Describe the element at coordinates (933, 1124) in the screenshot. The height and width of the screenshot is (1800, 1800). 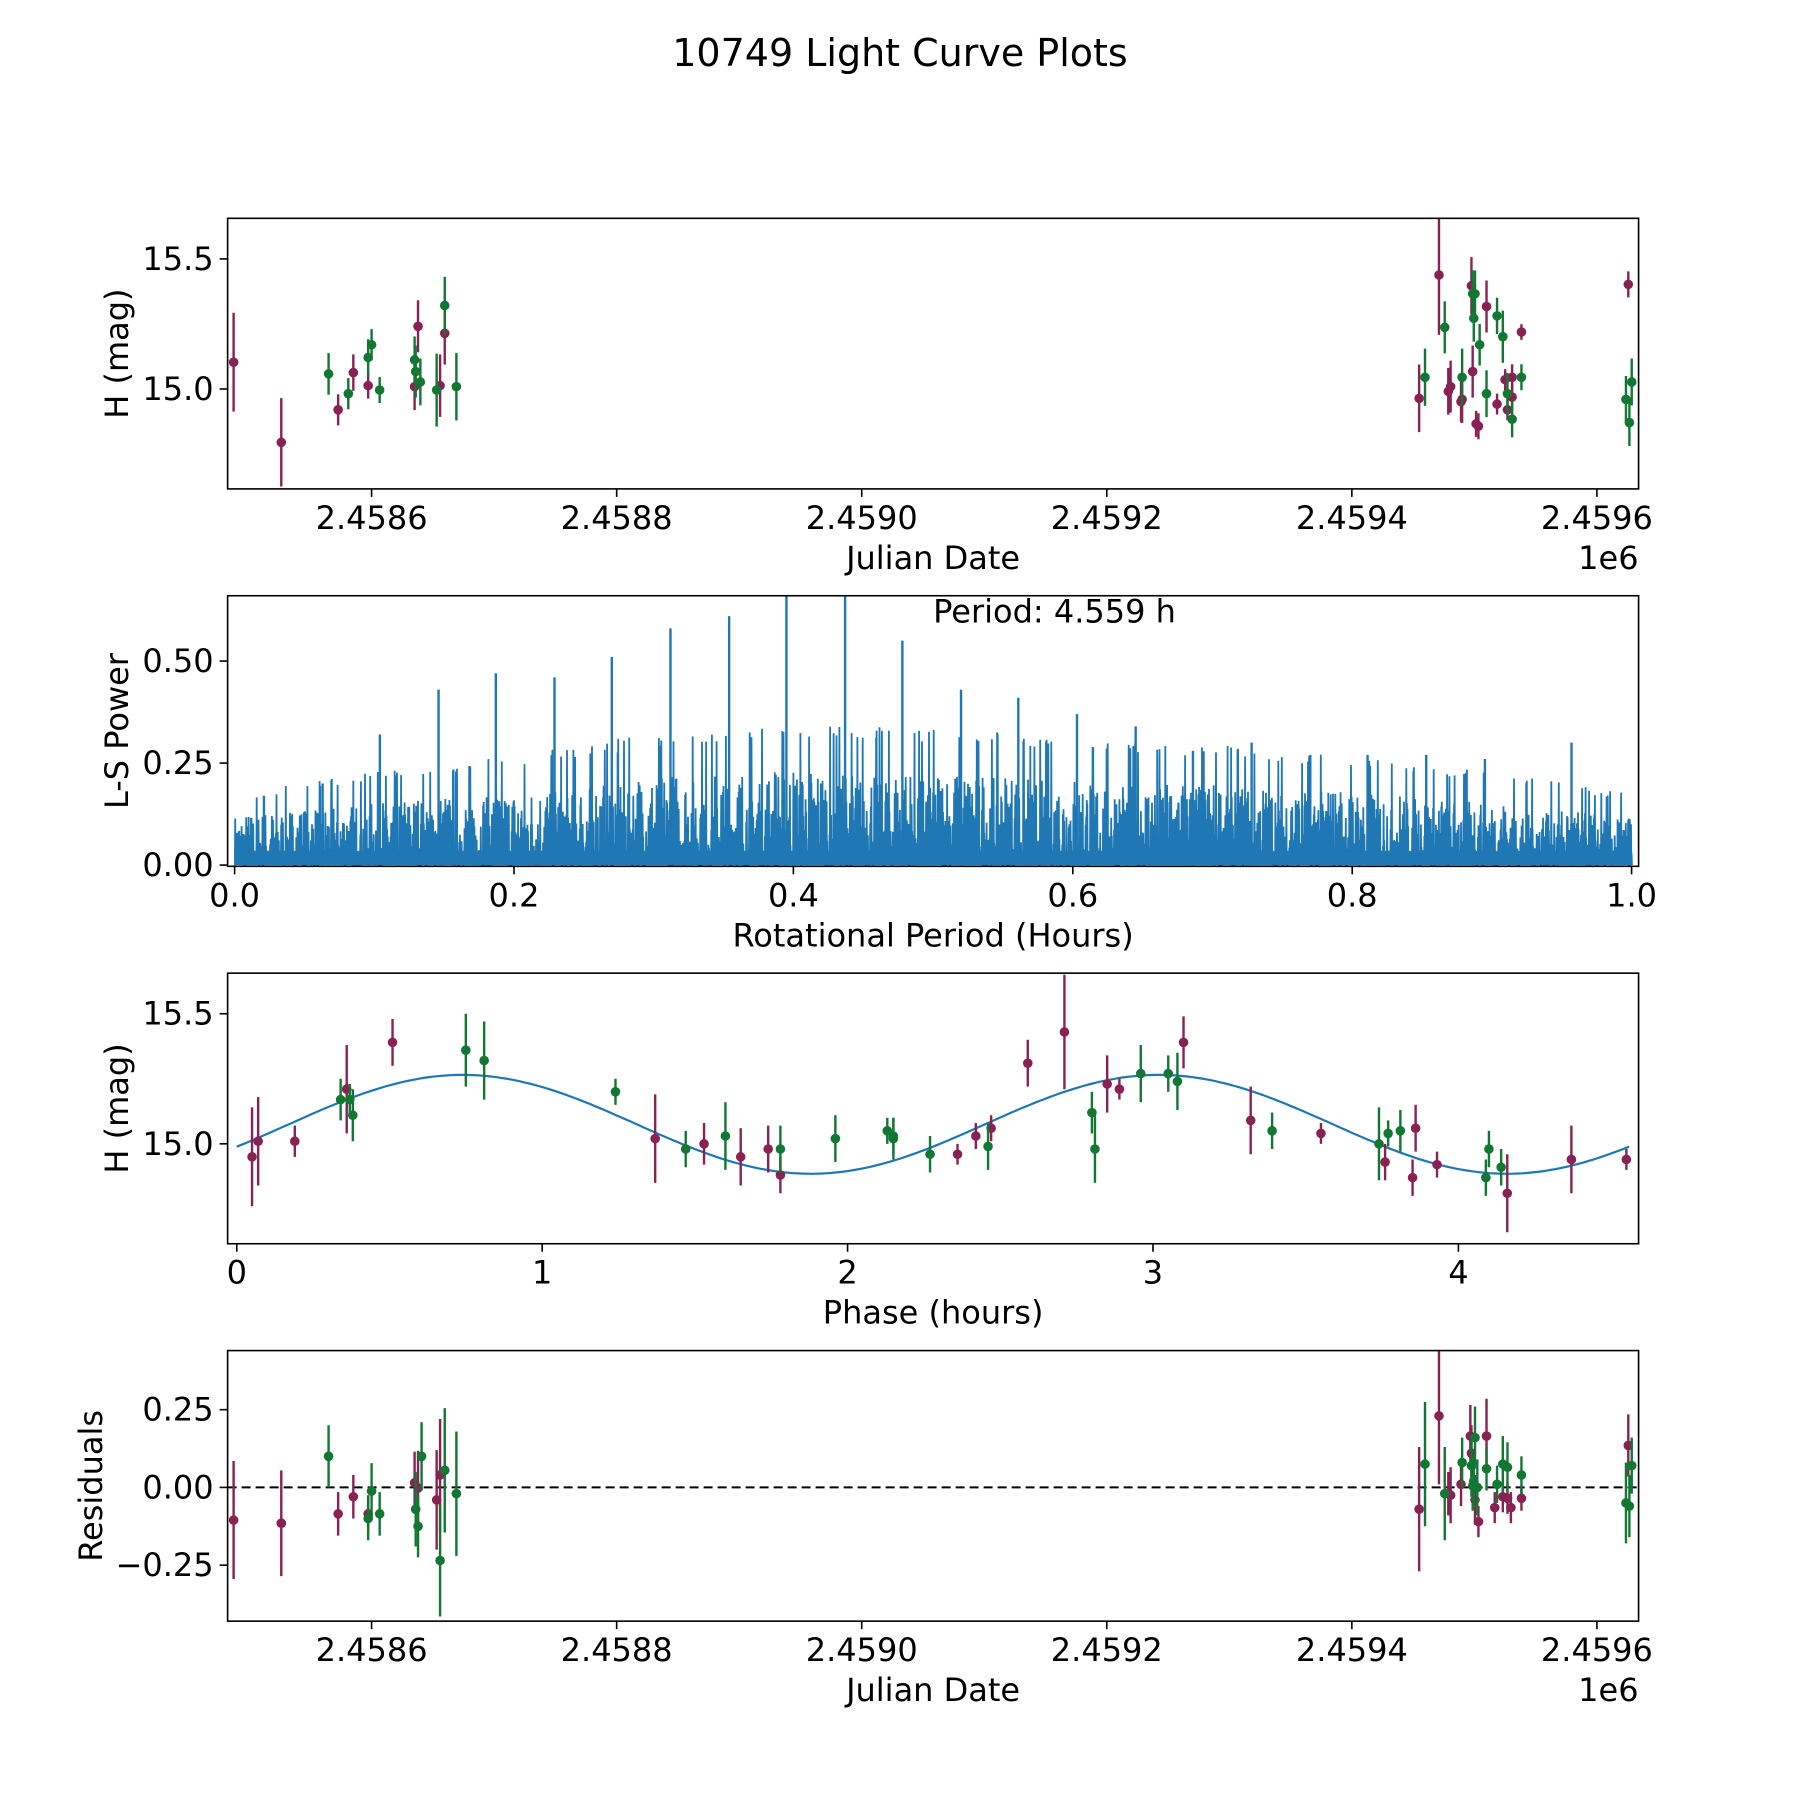
I see `model-fit-curve` at that location.